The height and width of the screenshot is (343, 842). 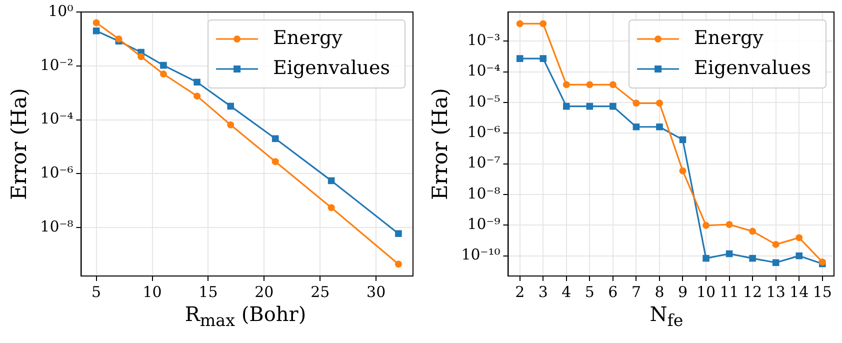 I want to click on x-tick-label: 7, so click(x=636, y=291).